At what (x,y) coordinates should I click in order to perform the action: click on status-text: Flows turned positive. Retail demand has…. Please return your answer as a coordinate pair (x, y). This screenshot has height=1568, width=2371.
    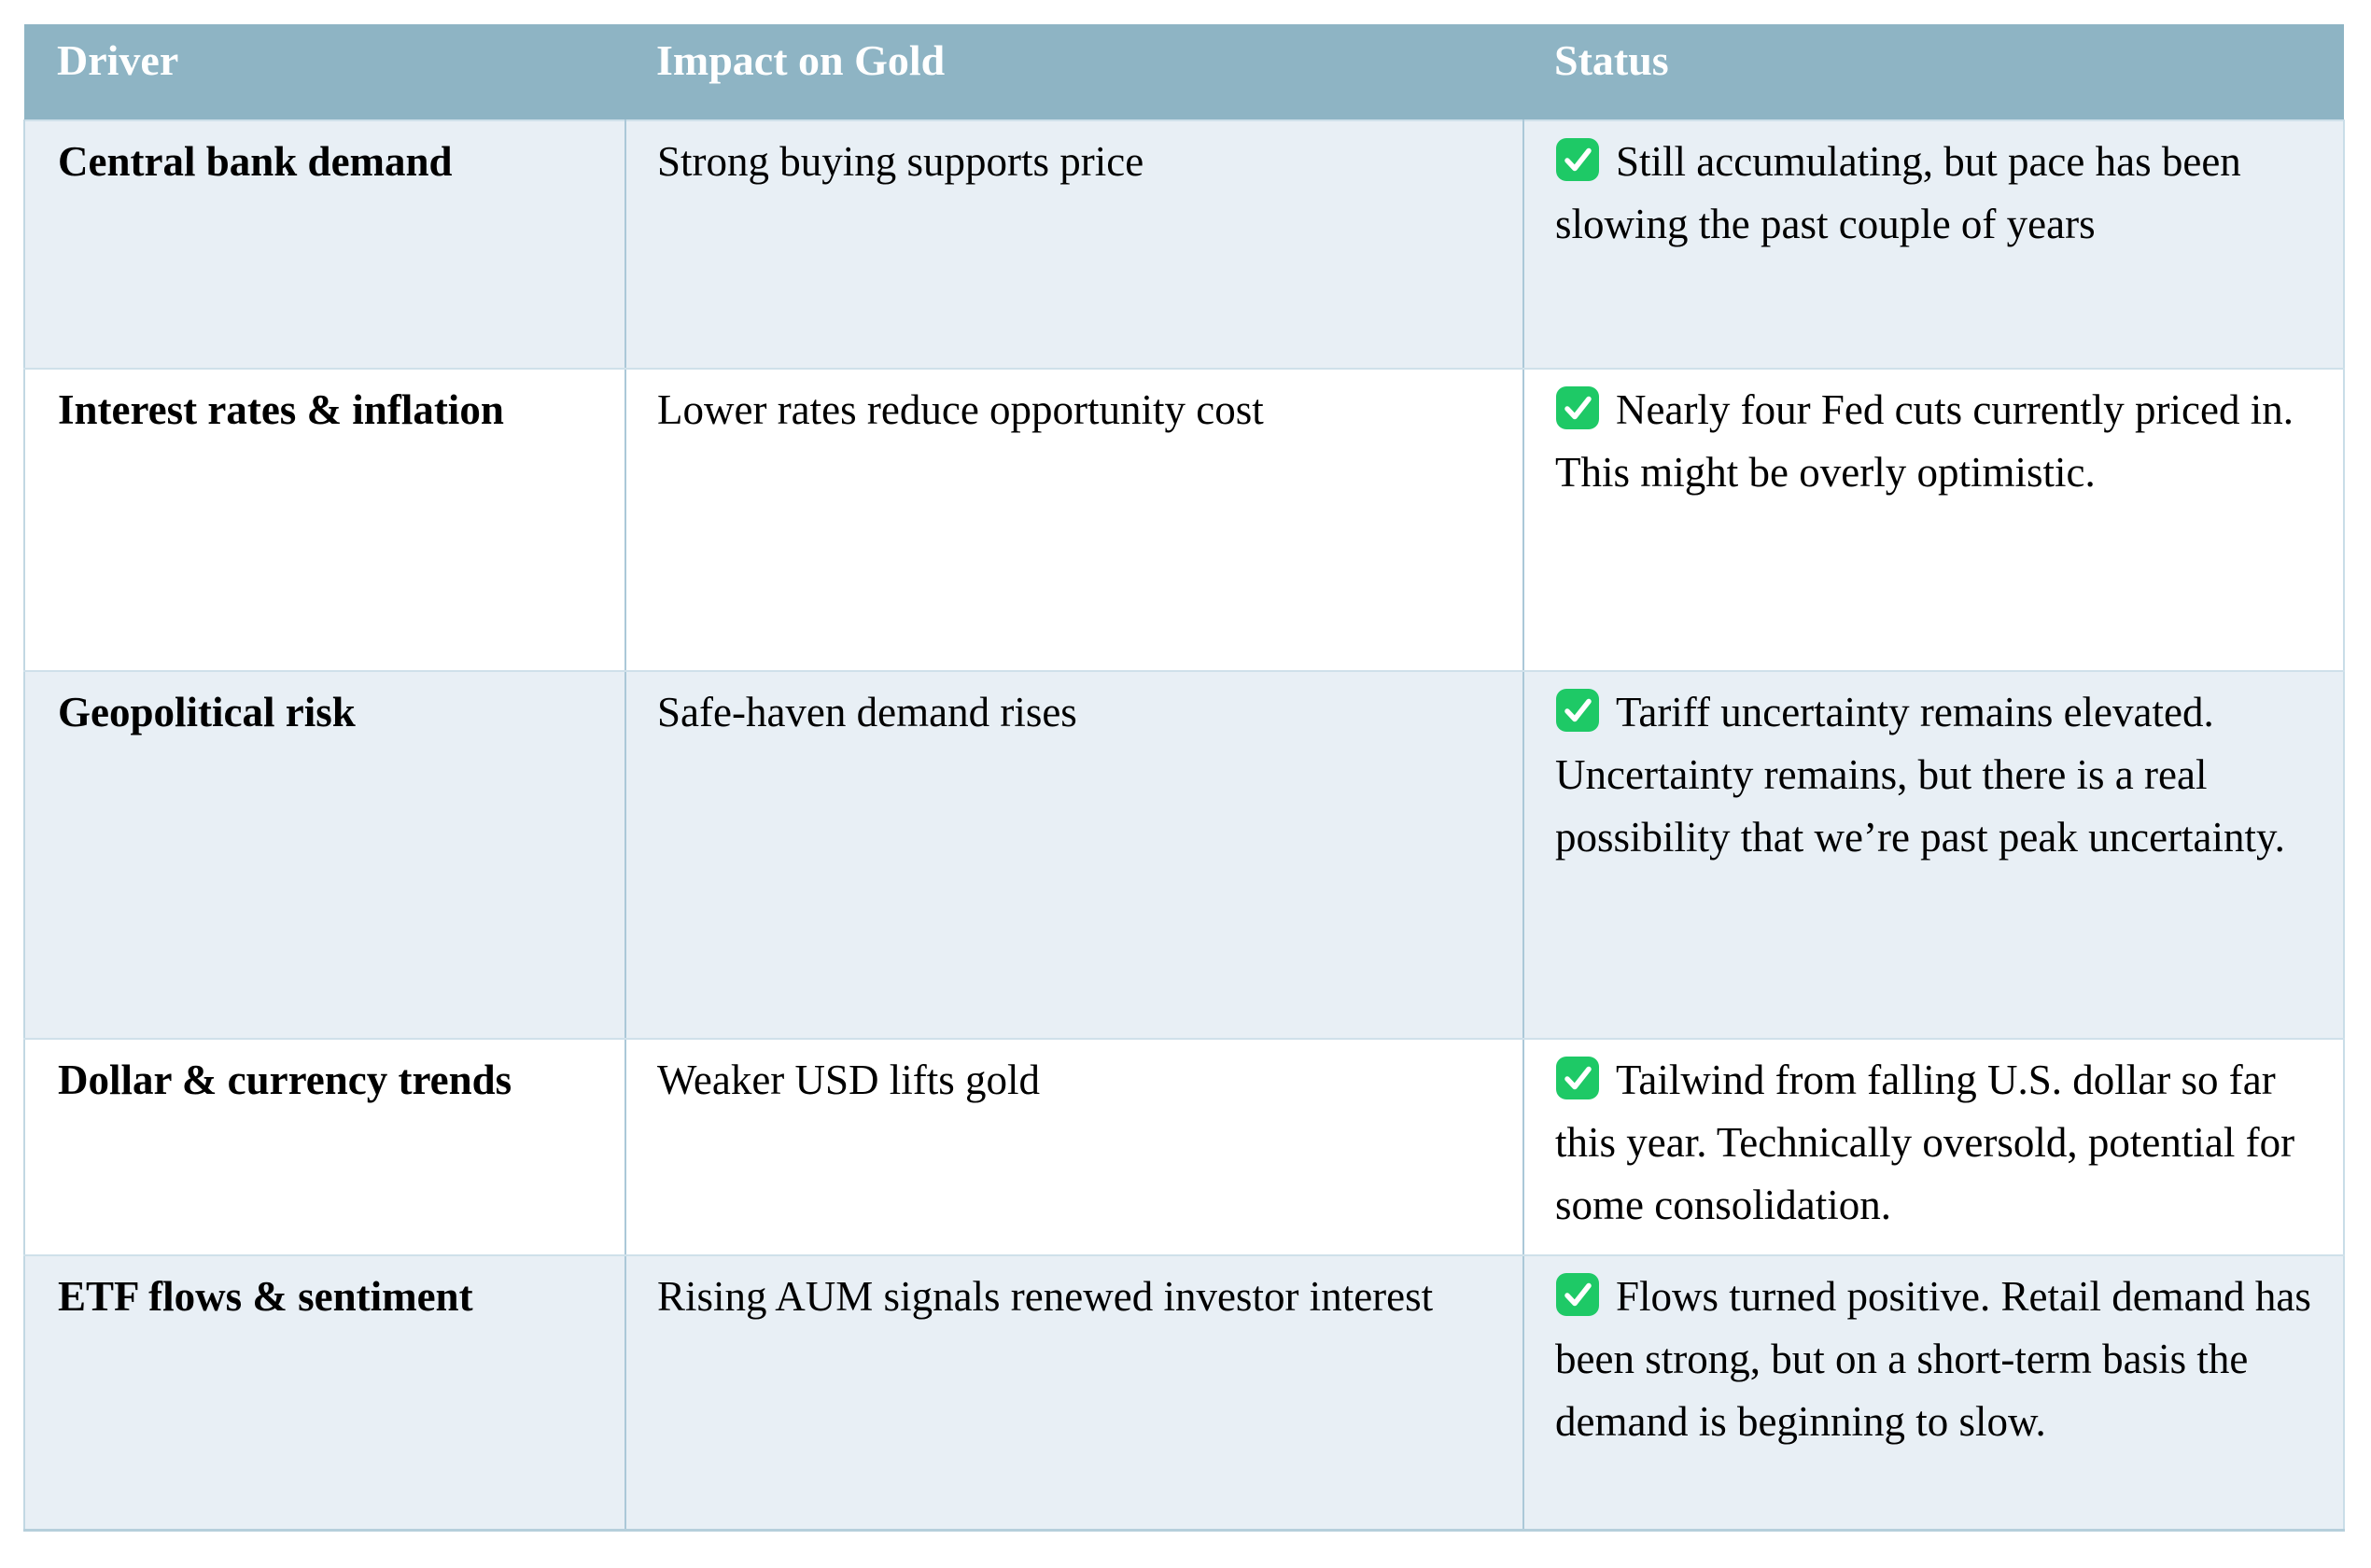
    Looking at the image, I should click on (1933, 1359).